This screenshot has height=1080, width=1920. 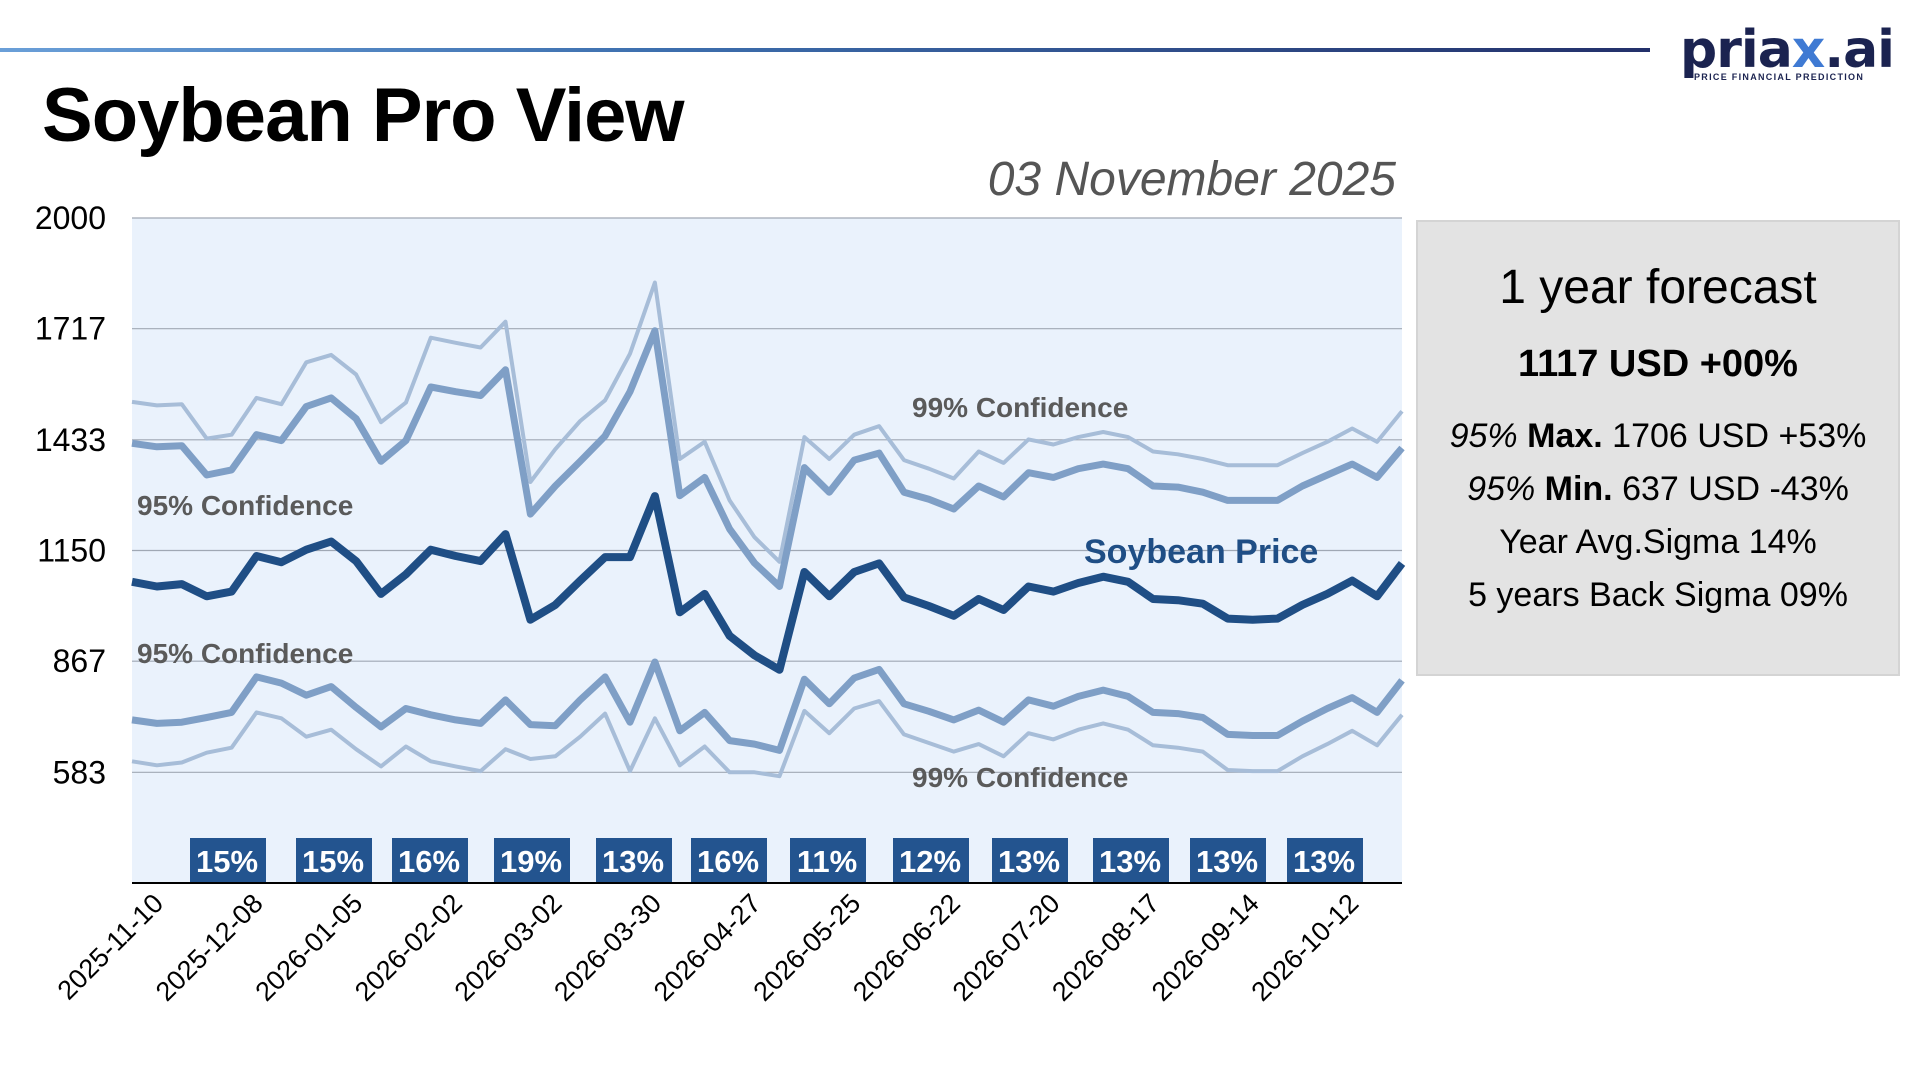 What do you see at coordinates (408, 947) in the screenshot?
I see `x-tick-label: 2026-02-02` at bounding box center [408, 947].